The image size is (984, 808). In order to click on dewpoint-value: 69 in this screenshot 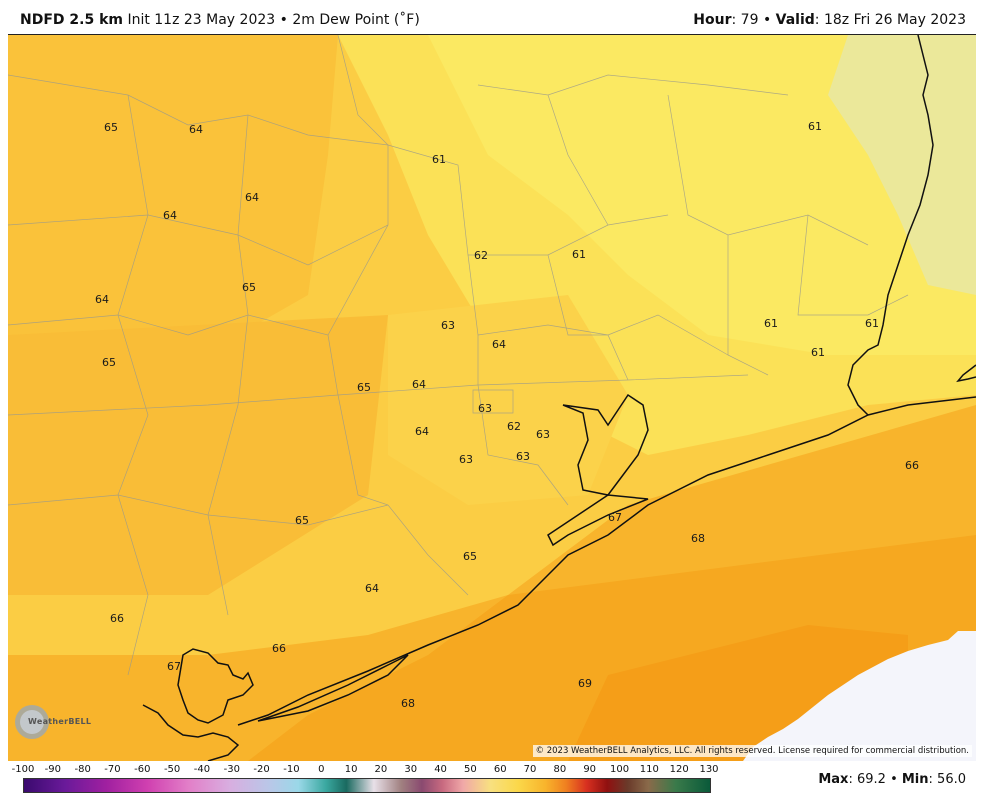, I will do `click(585, 683)`.